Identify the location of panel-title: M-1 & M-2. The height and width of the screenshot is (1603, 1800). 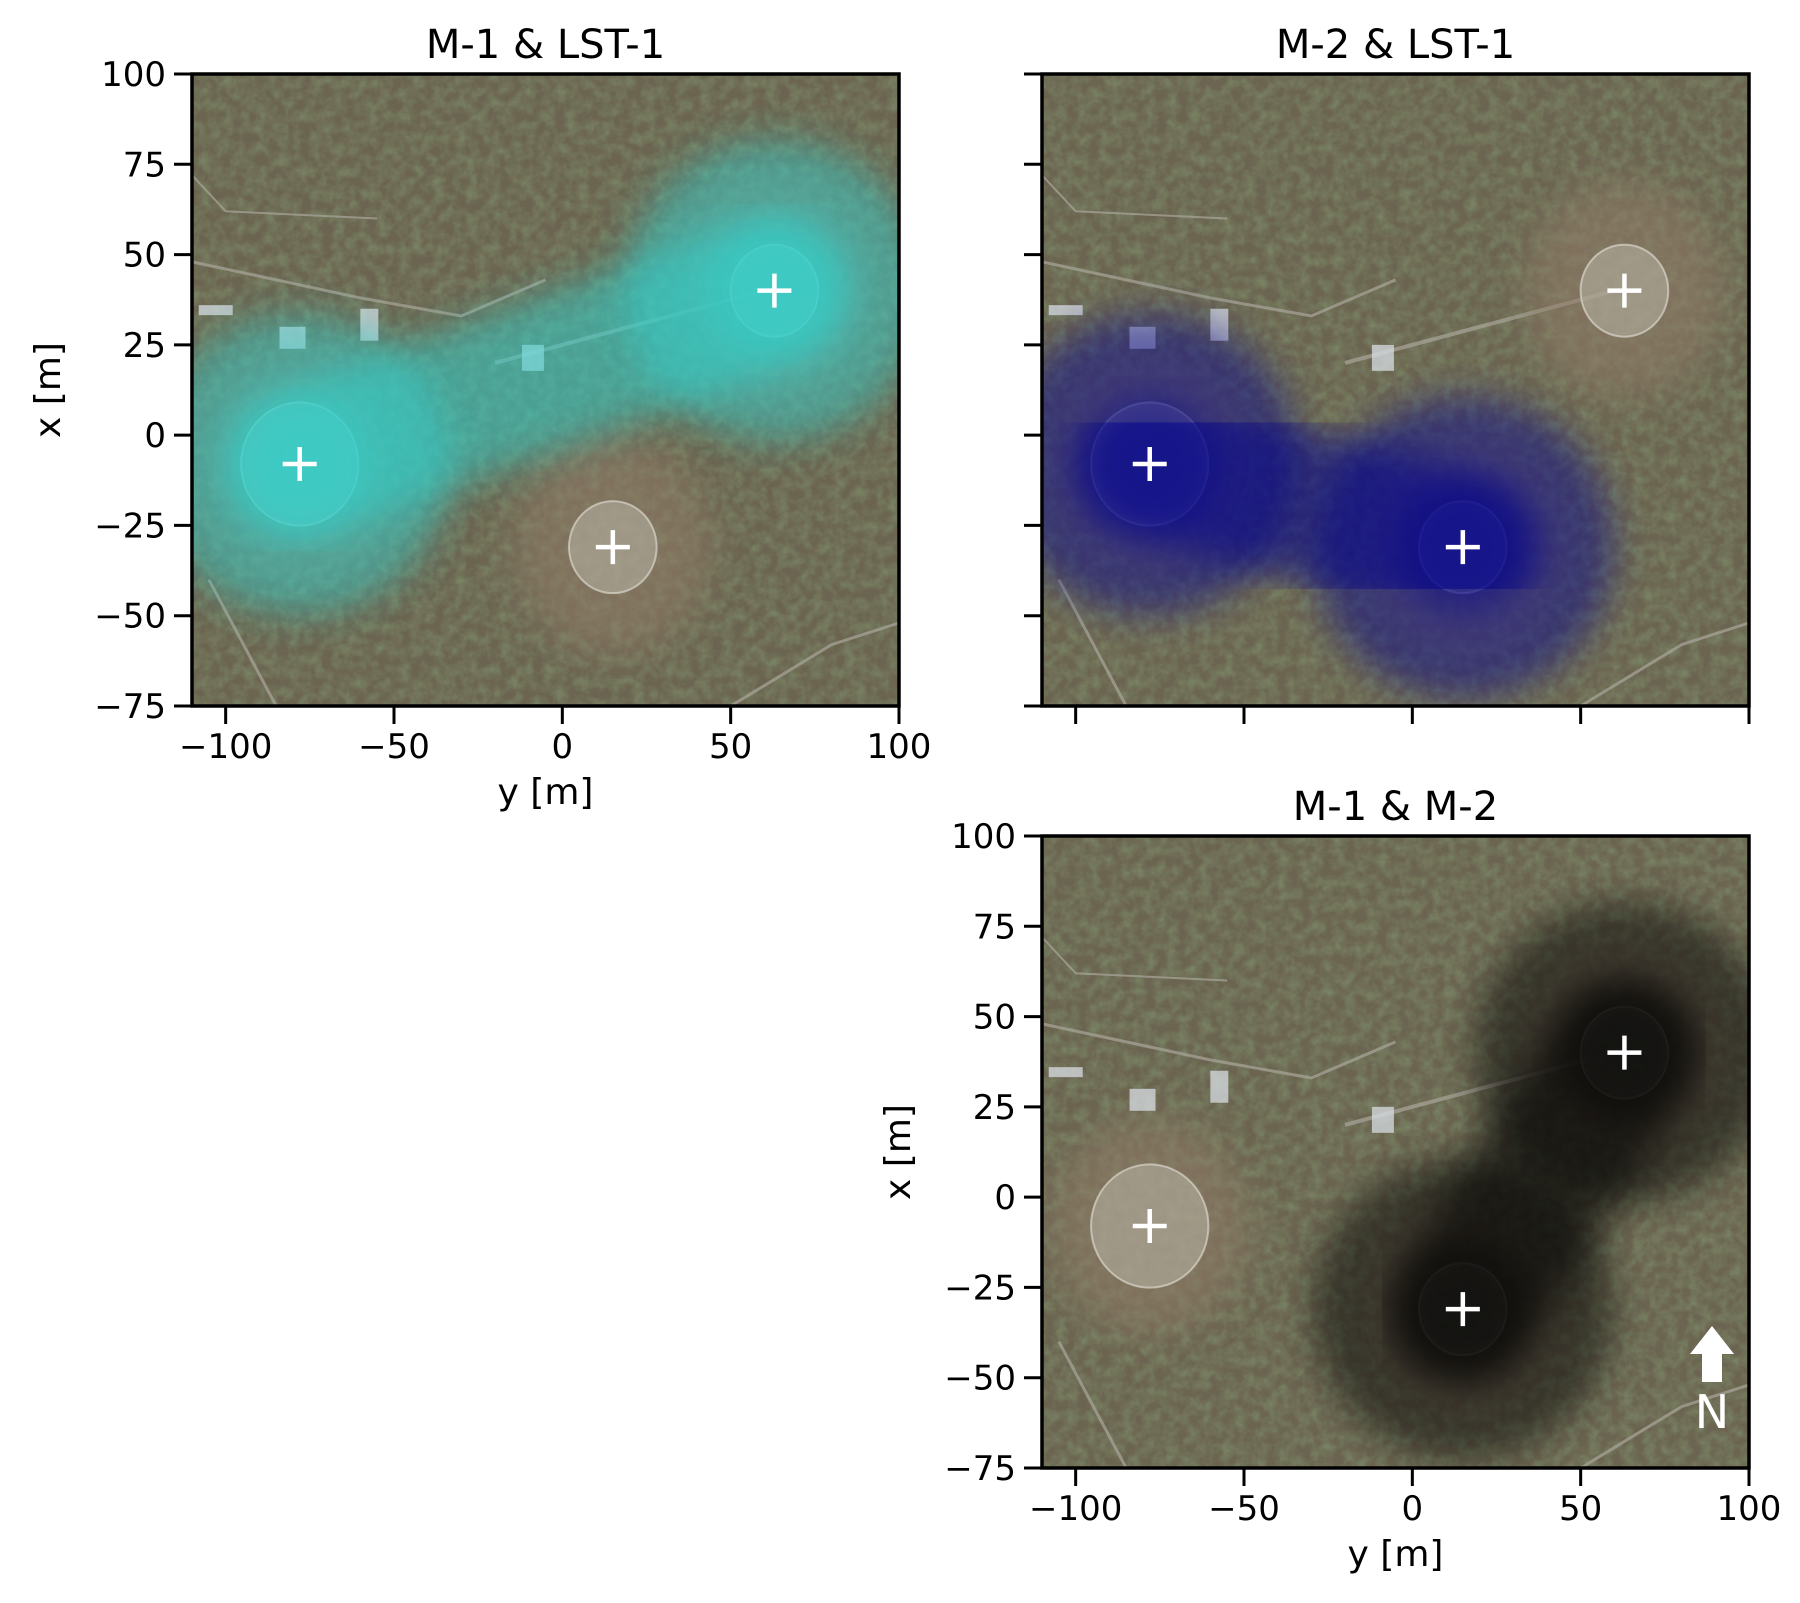
(1395, 807).